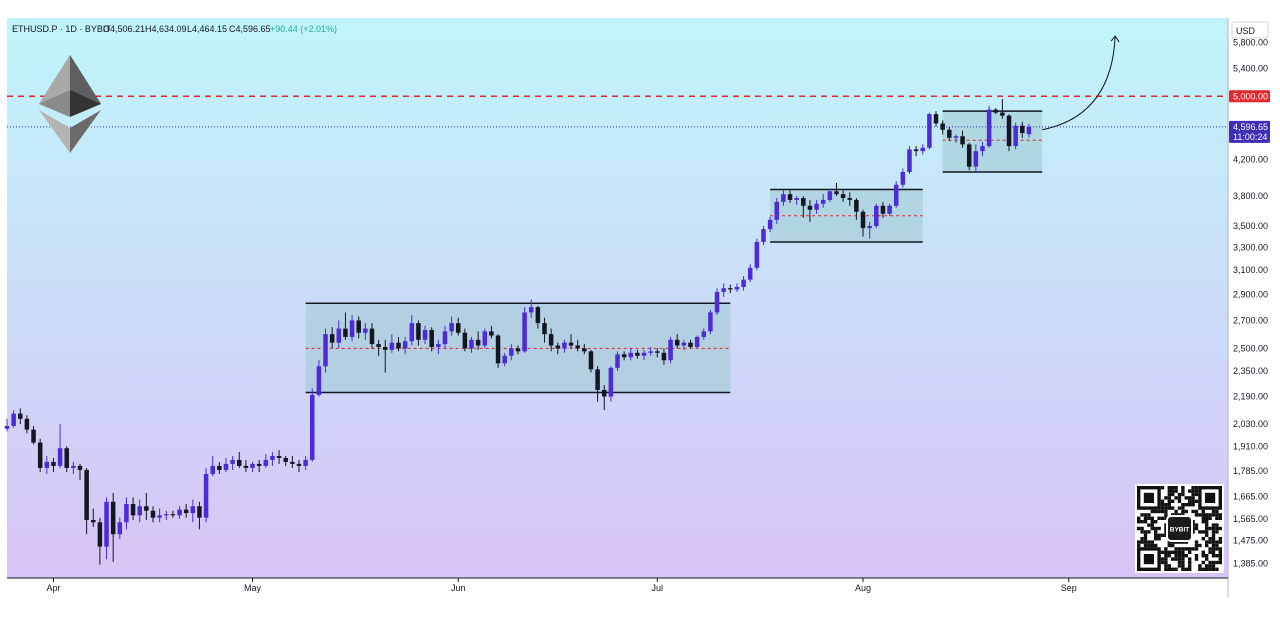 Image resolution: width=1280 pixels, height=639 pixels. I want to click on month-tick-label: Jun, so click(458, 588).